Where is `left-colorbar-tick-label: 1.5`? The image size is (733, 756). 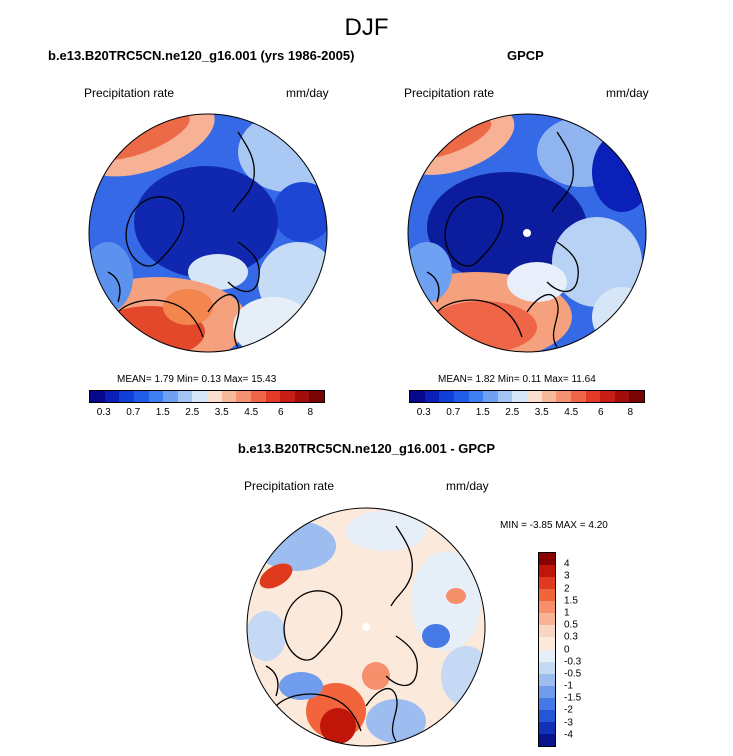 left-colorbar-tick-label: 1.5 is located at coordinates (162, 412).